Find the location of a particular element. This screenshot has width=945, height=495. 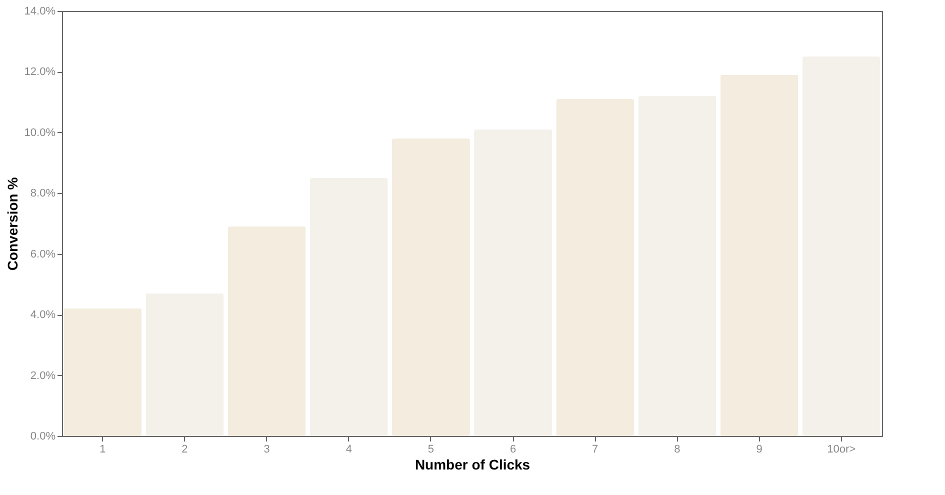

x-tick-label: 3 is located at coordinates (267, 450).